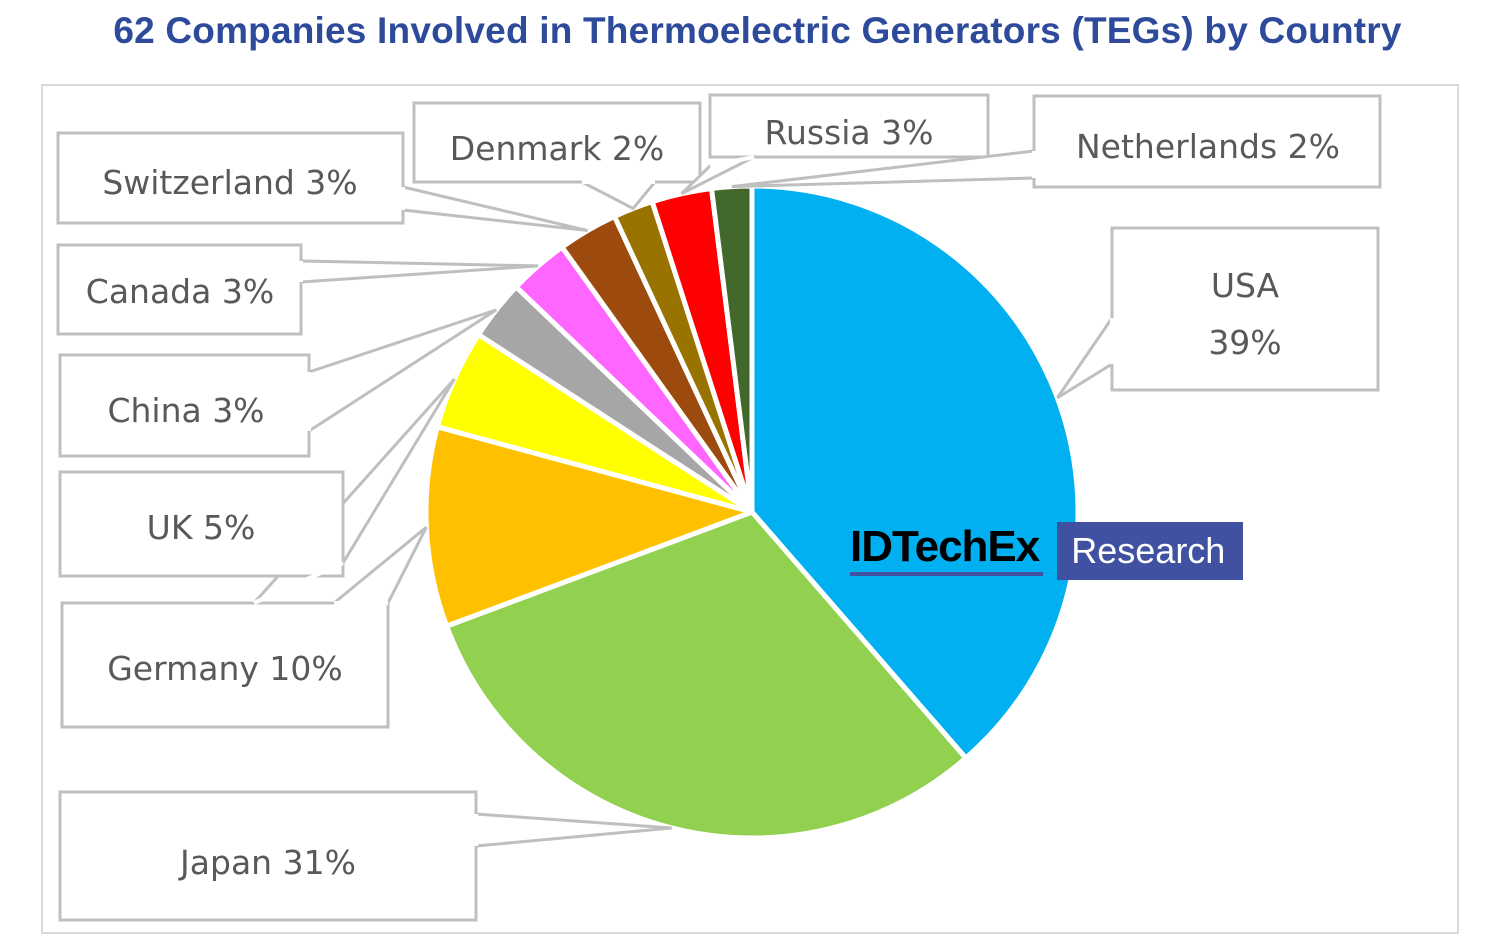 The width and height of the screenshot is (1500, 940). I want to click on callout-uk: UK 5%, so click(257, 491).